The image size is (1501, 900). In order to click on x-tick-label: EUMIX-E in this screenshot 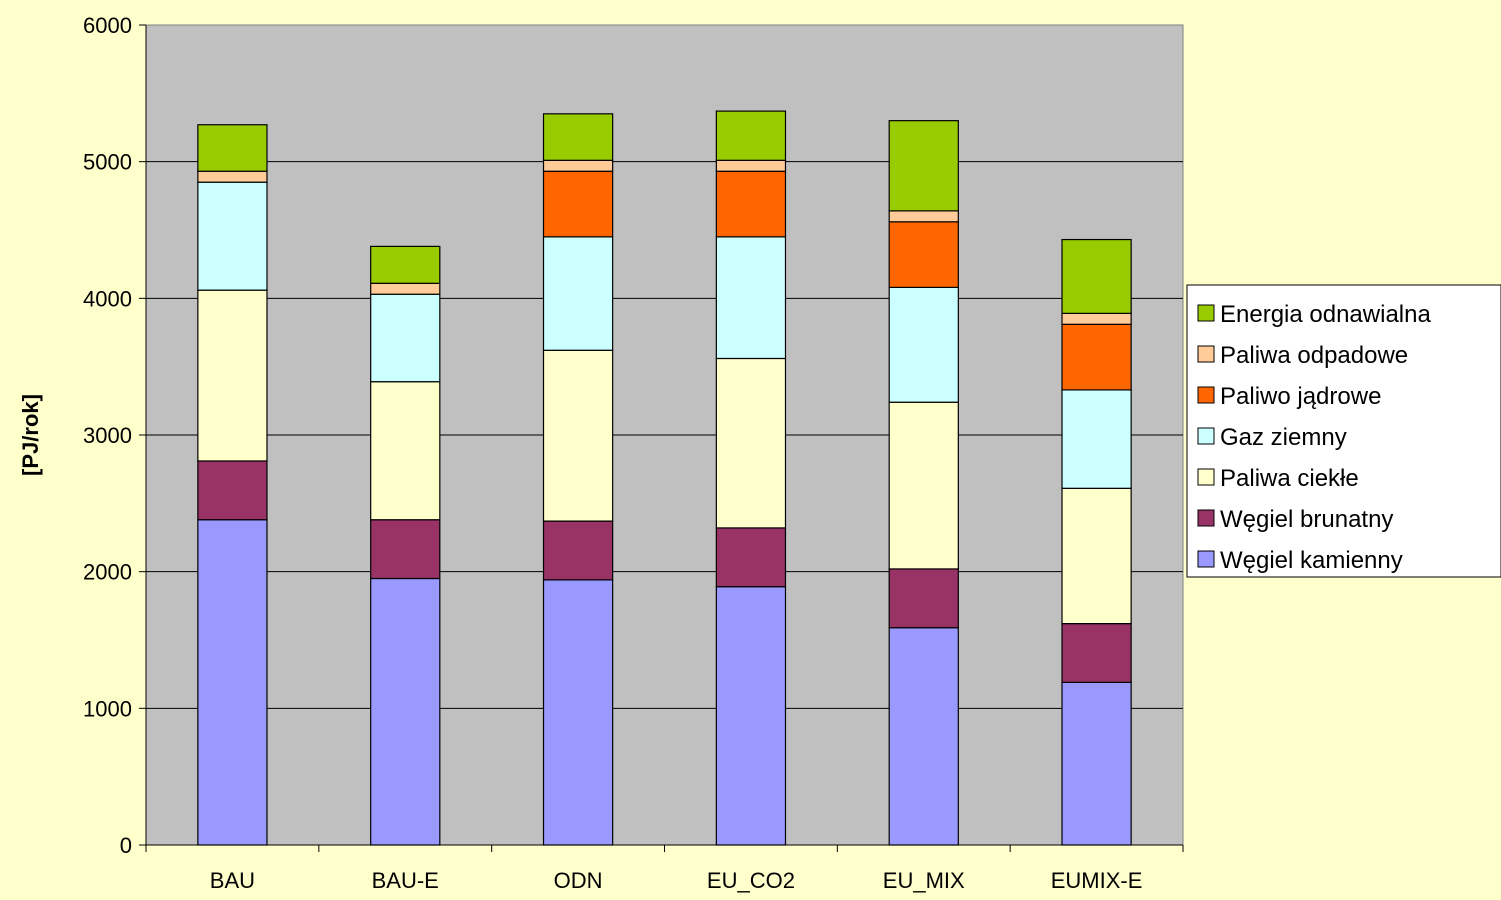, I will do `click(1097, 880)`.